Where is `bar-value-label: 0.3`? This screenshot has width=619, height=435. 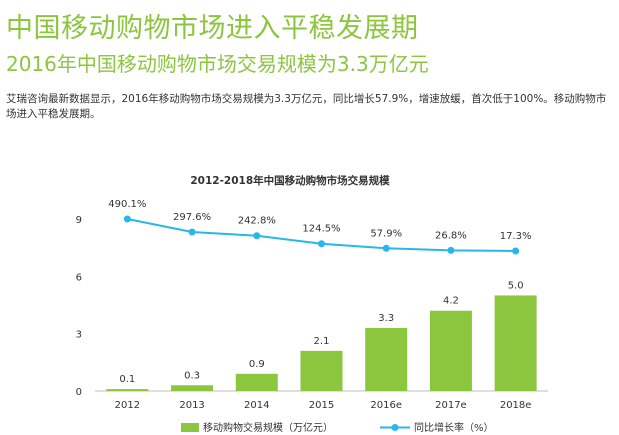 bar-value-label: 0.3 is located at coordinates (192, 375).